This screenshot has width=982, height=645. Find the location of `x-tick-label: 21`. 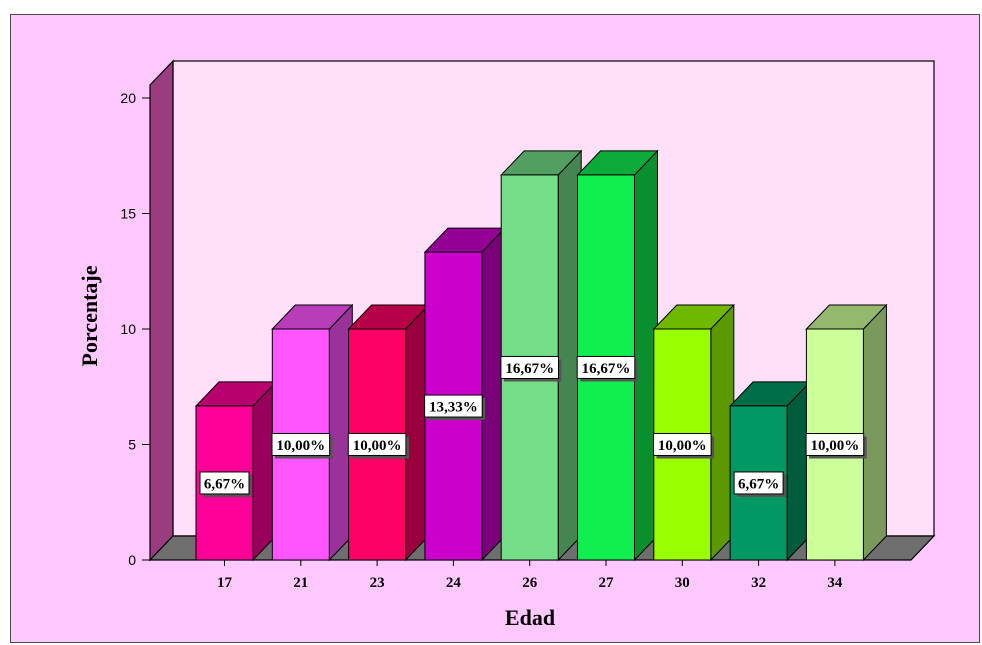

x-tick-label: 21 is located at coordinates (300, 583).